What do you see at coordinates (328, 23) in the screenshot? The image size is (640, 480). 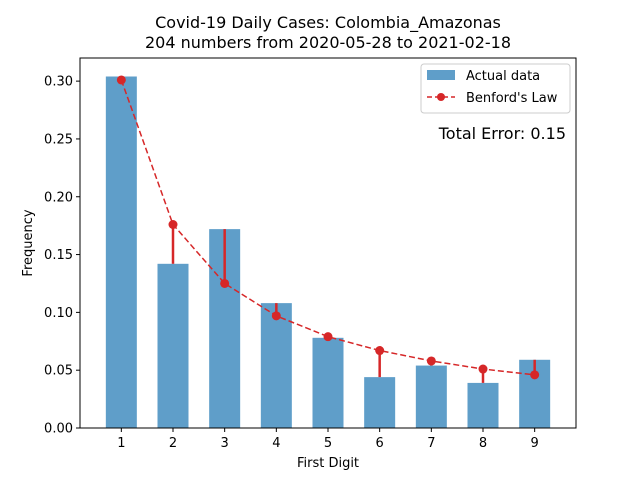 I see `chart-title: Covid-19 Daily Cases: Colombia_Amazonas` at bounding box center [328, 23].